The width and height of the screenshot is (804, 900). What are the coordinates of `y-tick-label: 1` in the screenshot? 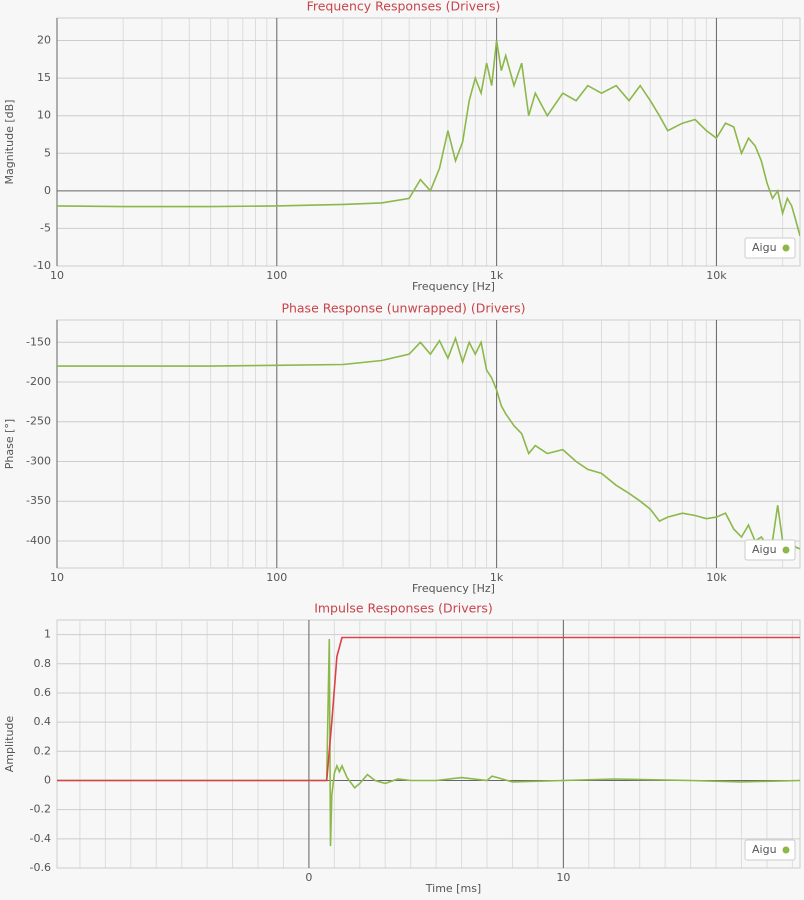 It's located at (47, 634).